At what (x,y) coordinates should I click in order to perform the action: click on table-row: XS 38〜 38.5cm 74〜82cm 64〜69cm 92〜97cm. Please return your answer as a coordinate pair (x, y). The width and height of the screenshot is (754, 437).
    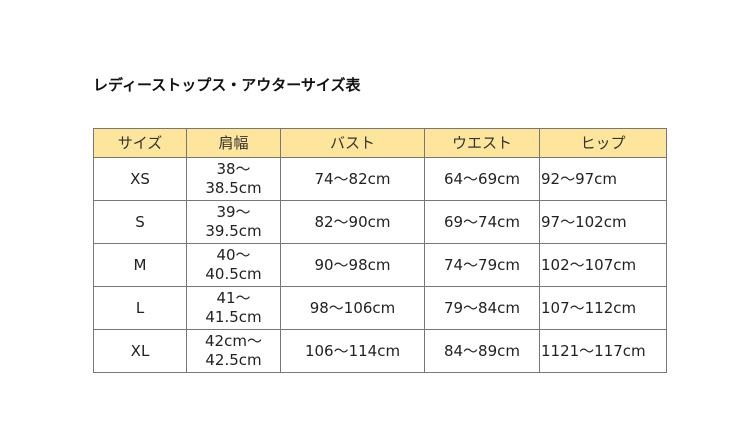
    Looking at the image, I should click on (380, 179).